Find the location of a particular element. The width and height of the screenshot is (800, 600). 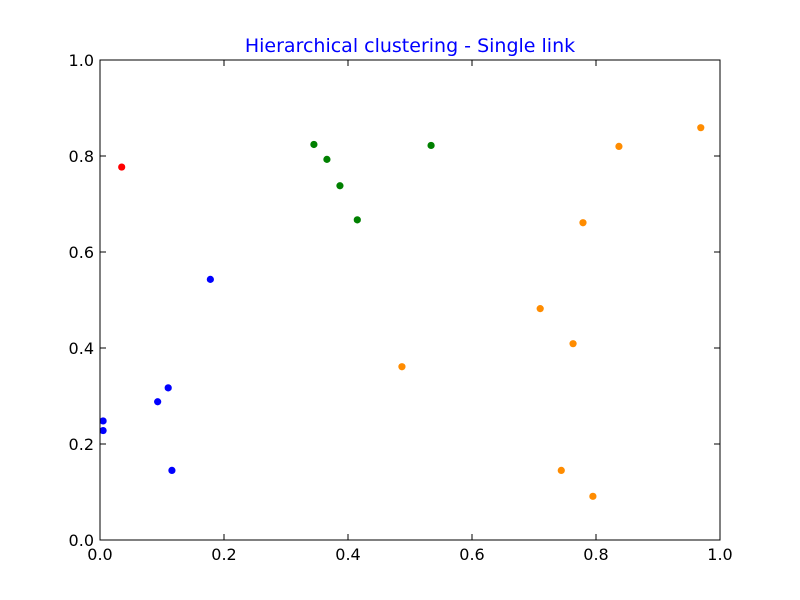

y-tick-label: 0.8 is located at coordinates (81, 156).